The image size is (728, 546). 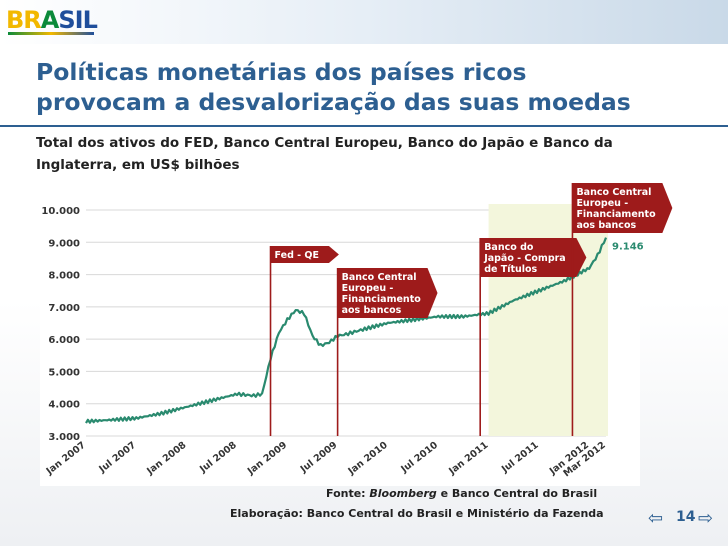 I want to click on header-band, so click(x=364, y=22).